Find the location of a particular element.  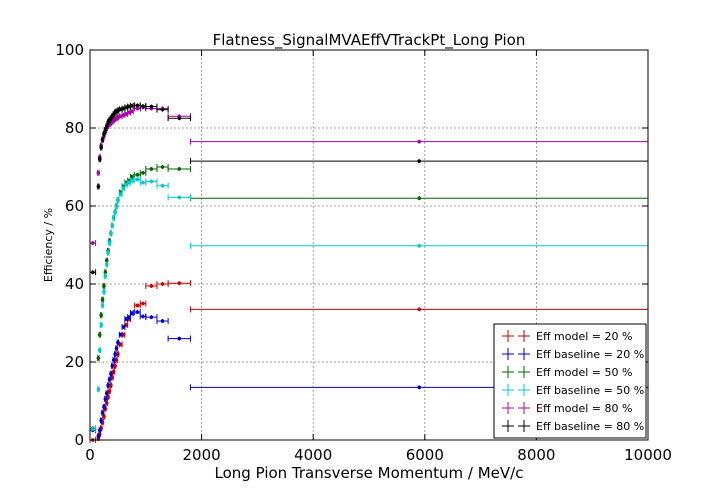

x-tick-label: 8000 is located at coordinates (536, 455).